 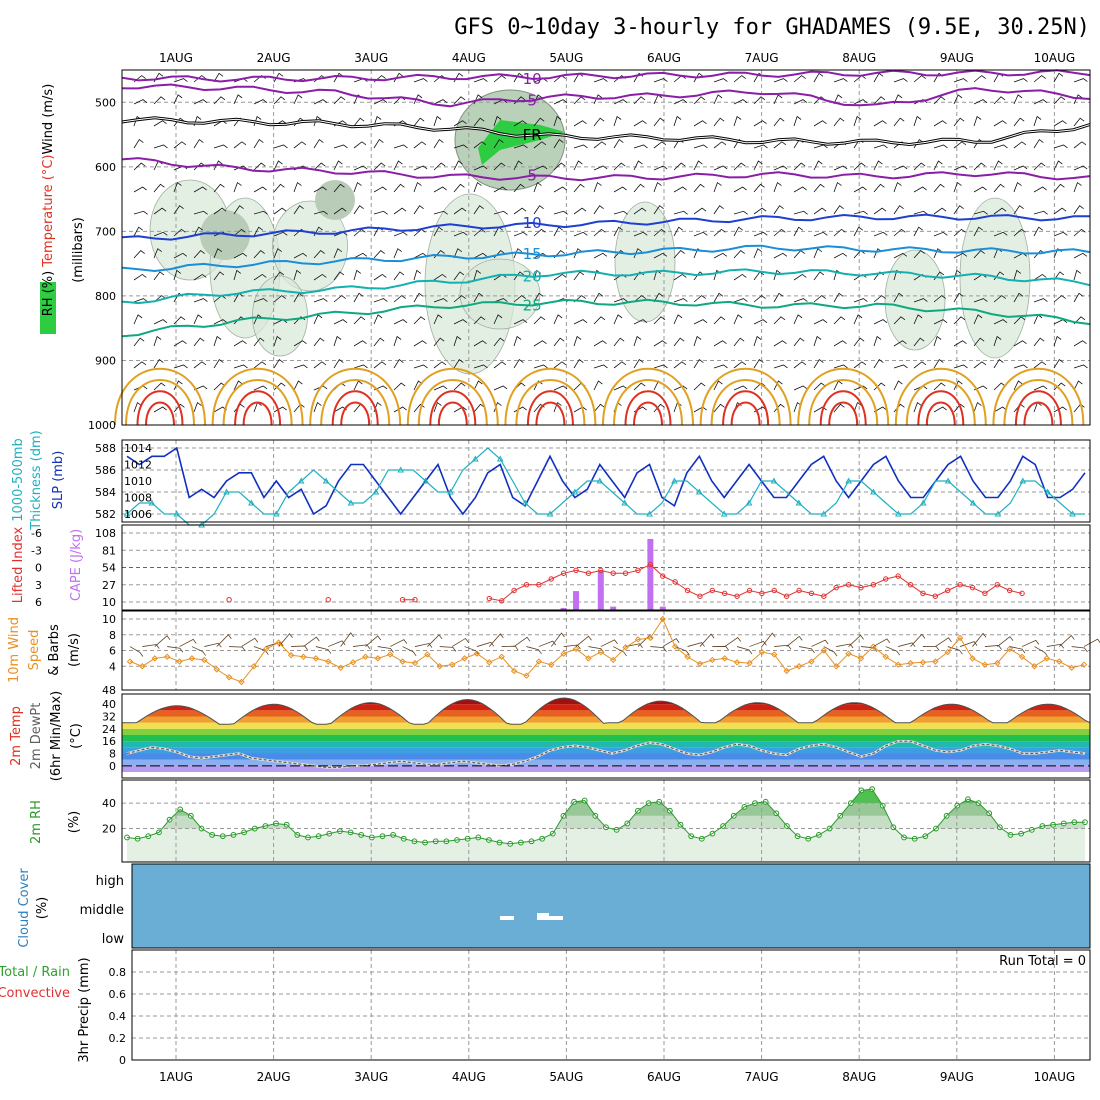 What do you see at coordinates (112, 666) in the screenshot?
I see `wind-tick: 4` at bounding box center [112, 666].